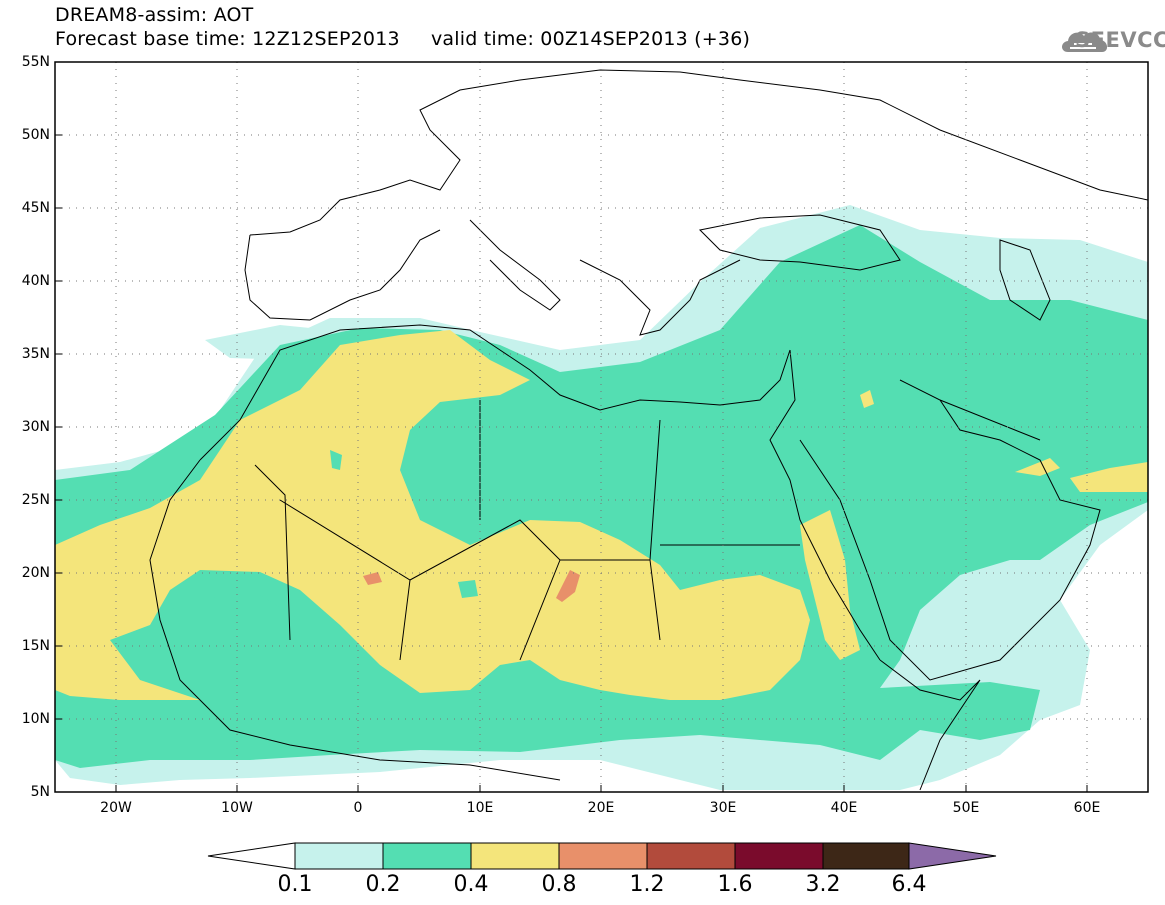 Image resolution: width=1165 pixels, height=905 pixels. I want to click on coastline-iberia, so click(342, 275).